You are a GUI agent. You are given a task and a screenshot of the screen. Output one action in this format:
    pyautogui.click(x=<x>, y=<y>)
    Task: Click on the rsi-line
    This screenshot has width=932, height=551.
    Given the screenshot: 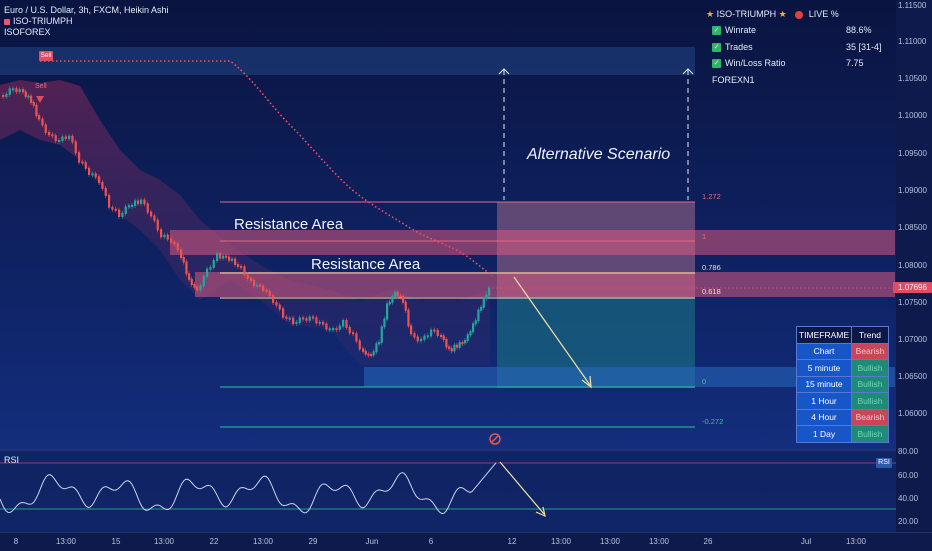 What is the action you would take?
    pyautogui.click(x=248, y=488)
    